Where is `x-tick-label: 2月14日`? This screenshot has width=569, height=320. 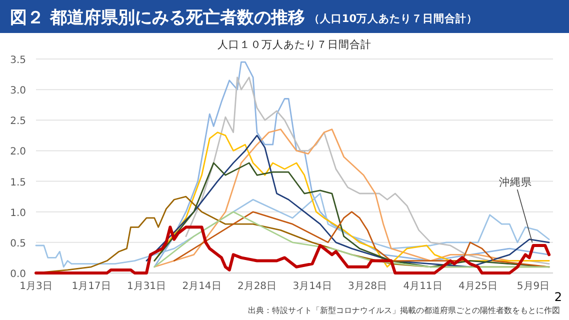 x-tick-label: 2月14日 is located at coordinates (202, 286).